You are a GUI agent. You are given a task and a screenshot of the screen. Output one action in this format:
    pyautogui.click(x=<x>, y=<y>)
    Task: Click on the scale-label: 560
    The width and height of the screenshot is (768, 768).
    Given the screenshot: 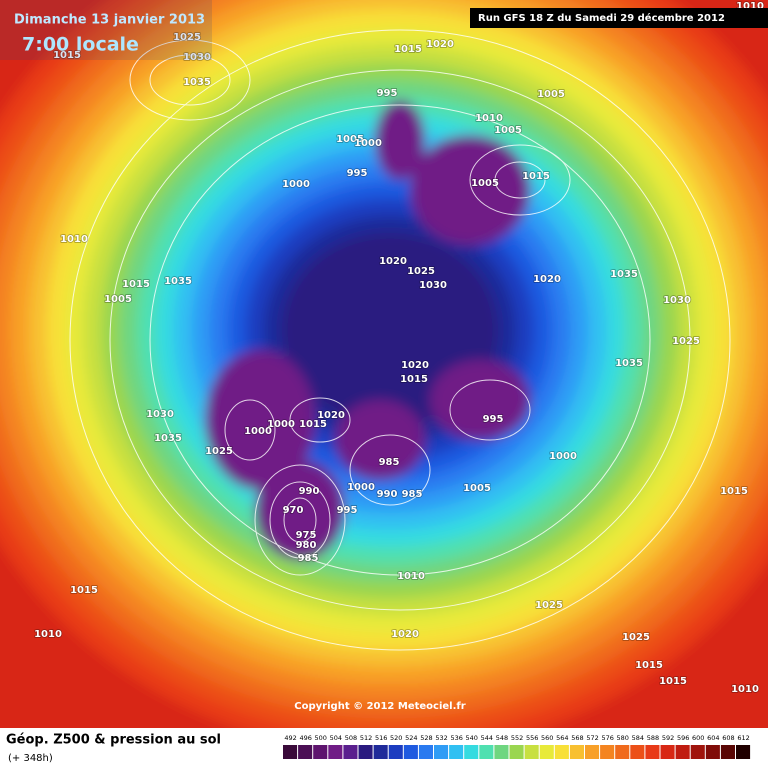 What is the action you would take?
    pyautogui.click(x=547, y=738)
    